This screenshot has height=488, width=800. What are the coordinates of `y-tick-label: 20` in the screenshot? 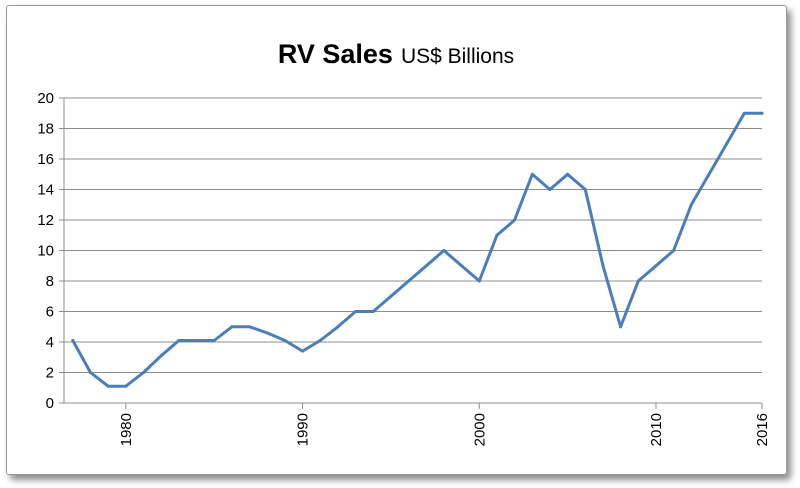 It's located at (45, 98).